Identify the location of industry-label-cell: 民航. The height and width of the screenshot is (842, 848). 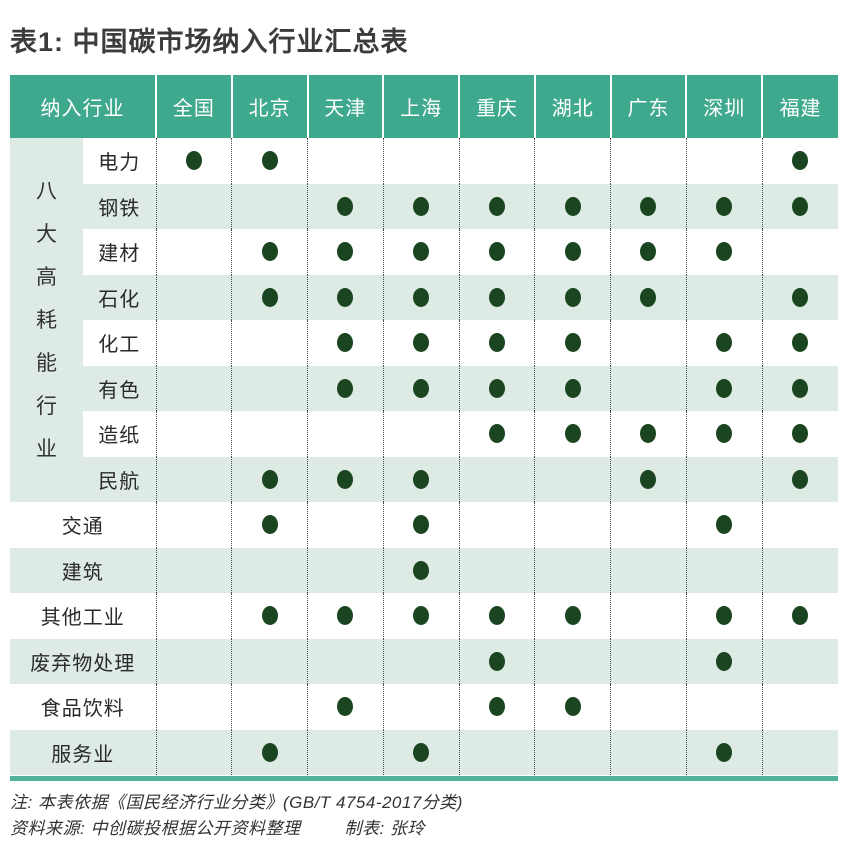
(119, 479).